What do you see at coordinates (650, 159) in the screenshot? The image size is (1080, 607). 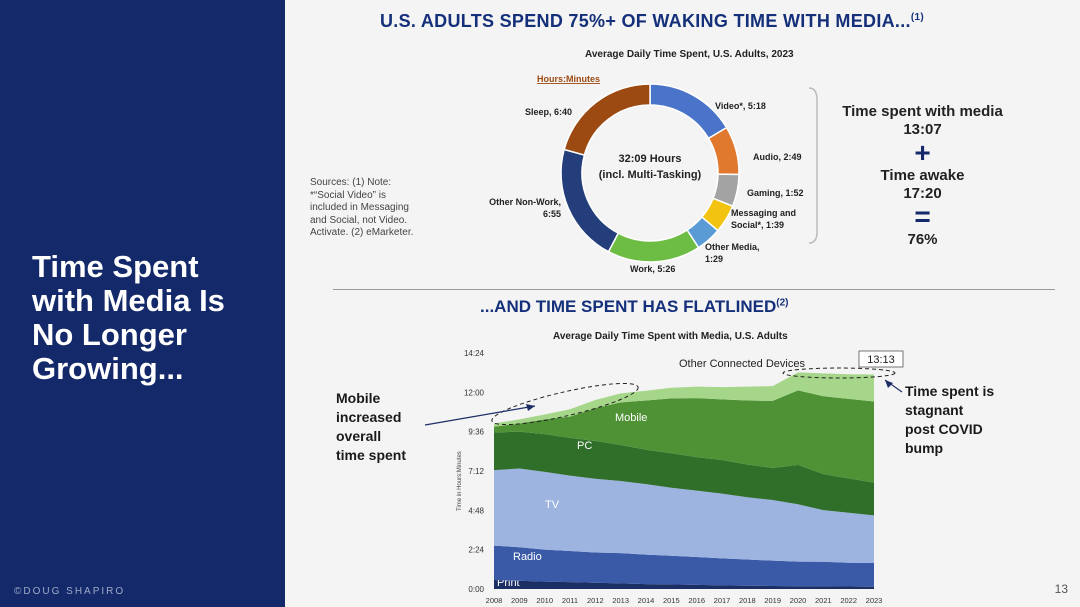 I see `donut-center-total: 32:09 Hours` at bounding box center [650, 159].